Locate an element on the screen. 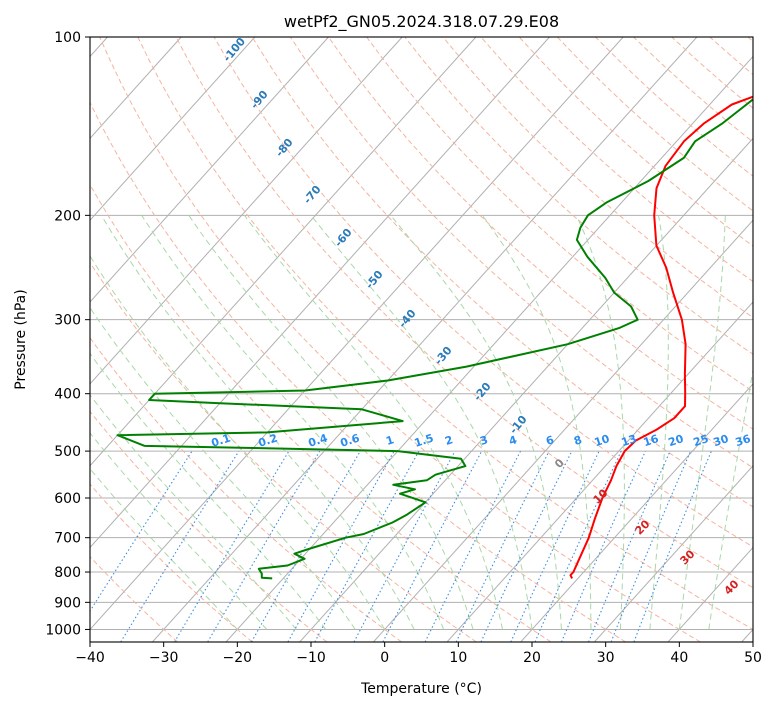  x-tick-label: −10 is located at coordinates (311, 658).